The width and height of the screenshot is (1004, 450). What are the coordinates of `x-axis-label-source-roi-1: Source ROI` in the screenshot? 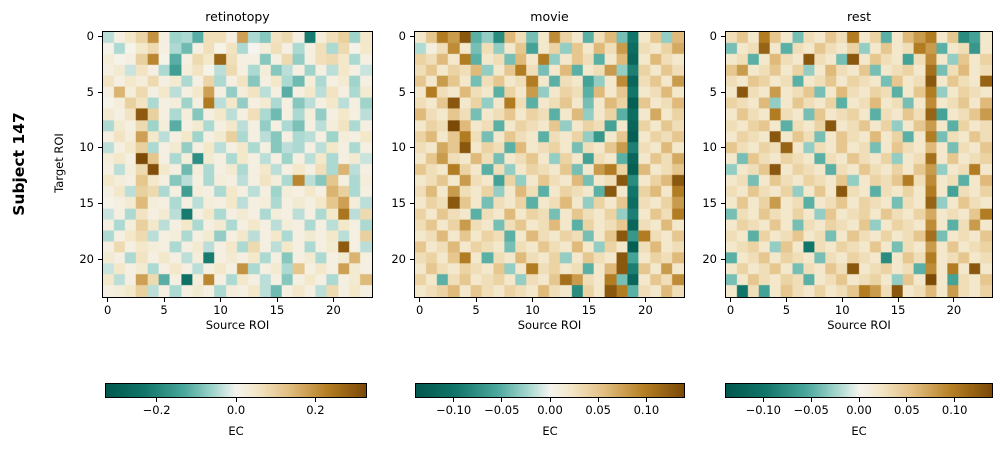 It's located at (237, 325).